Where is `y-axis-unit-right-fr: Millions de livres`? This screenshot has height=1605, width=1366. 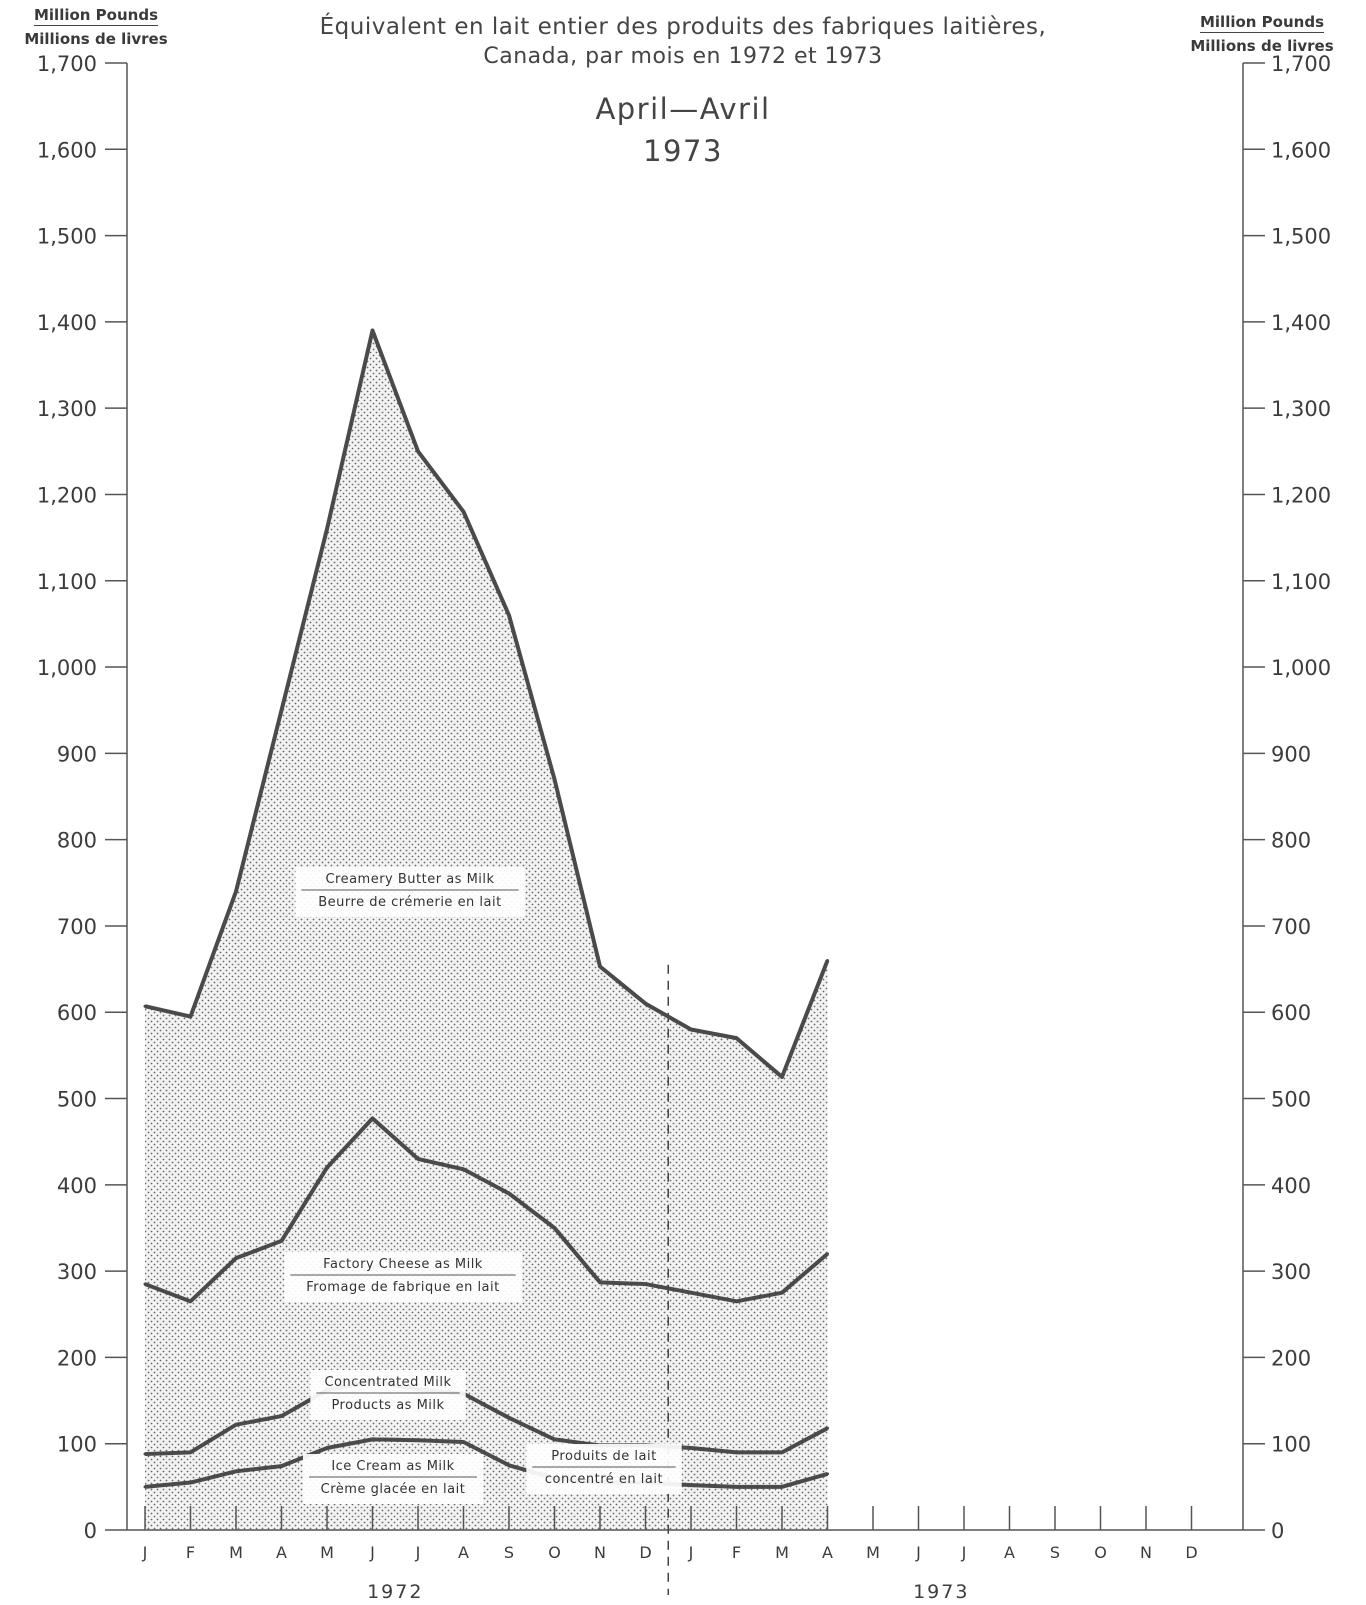 y-axis-unit-right-fr: Millions de livres is located at coordinates (1262, 46).